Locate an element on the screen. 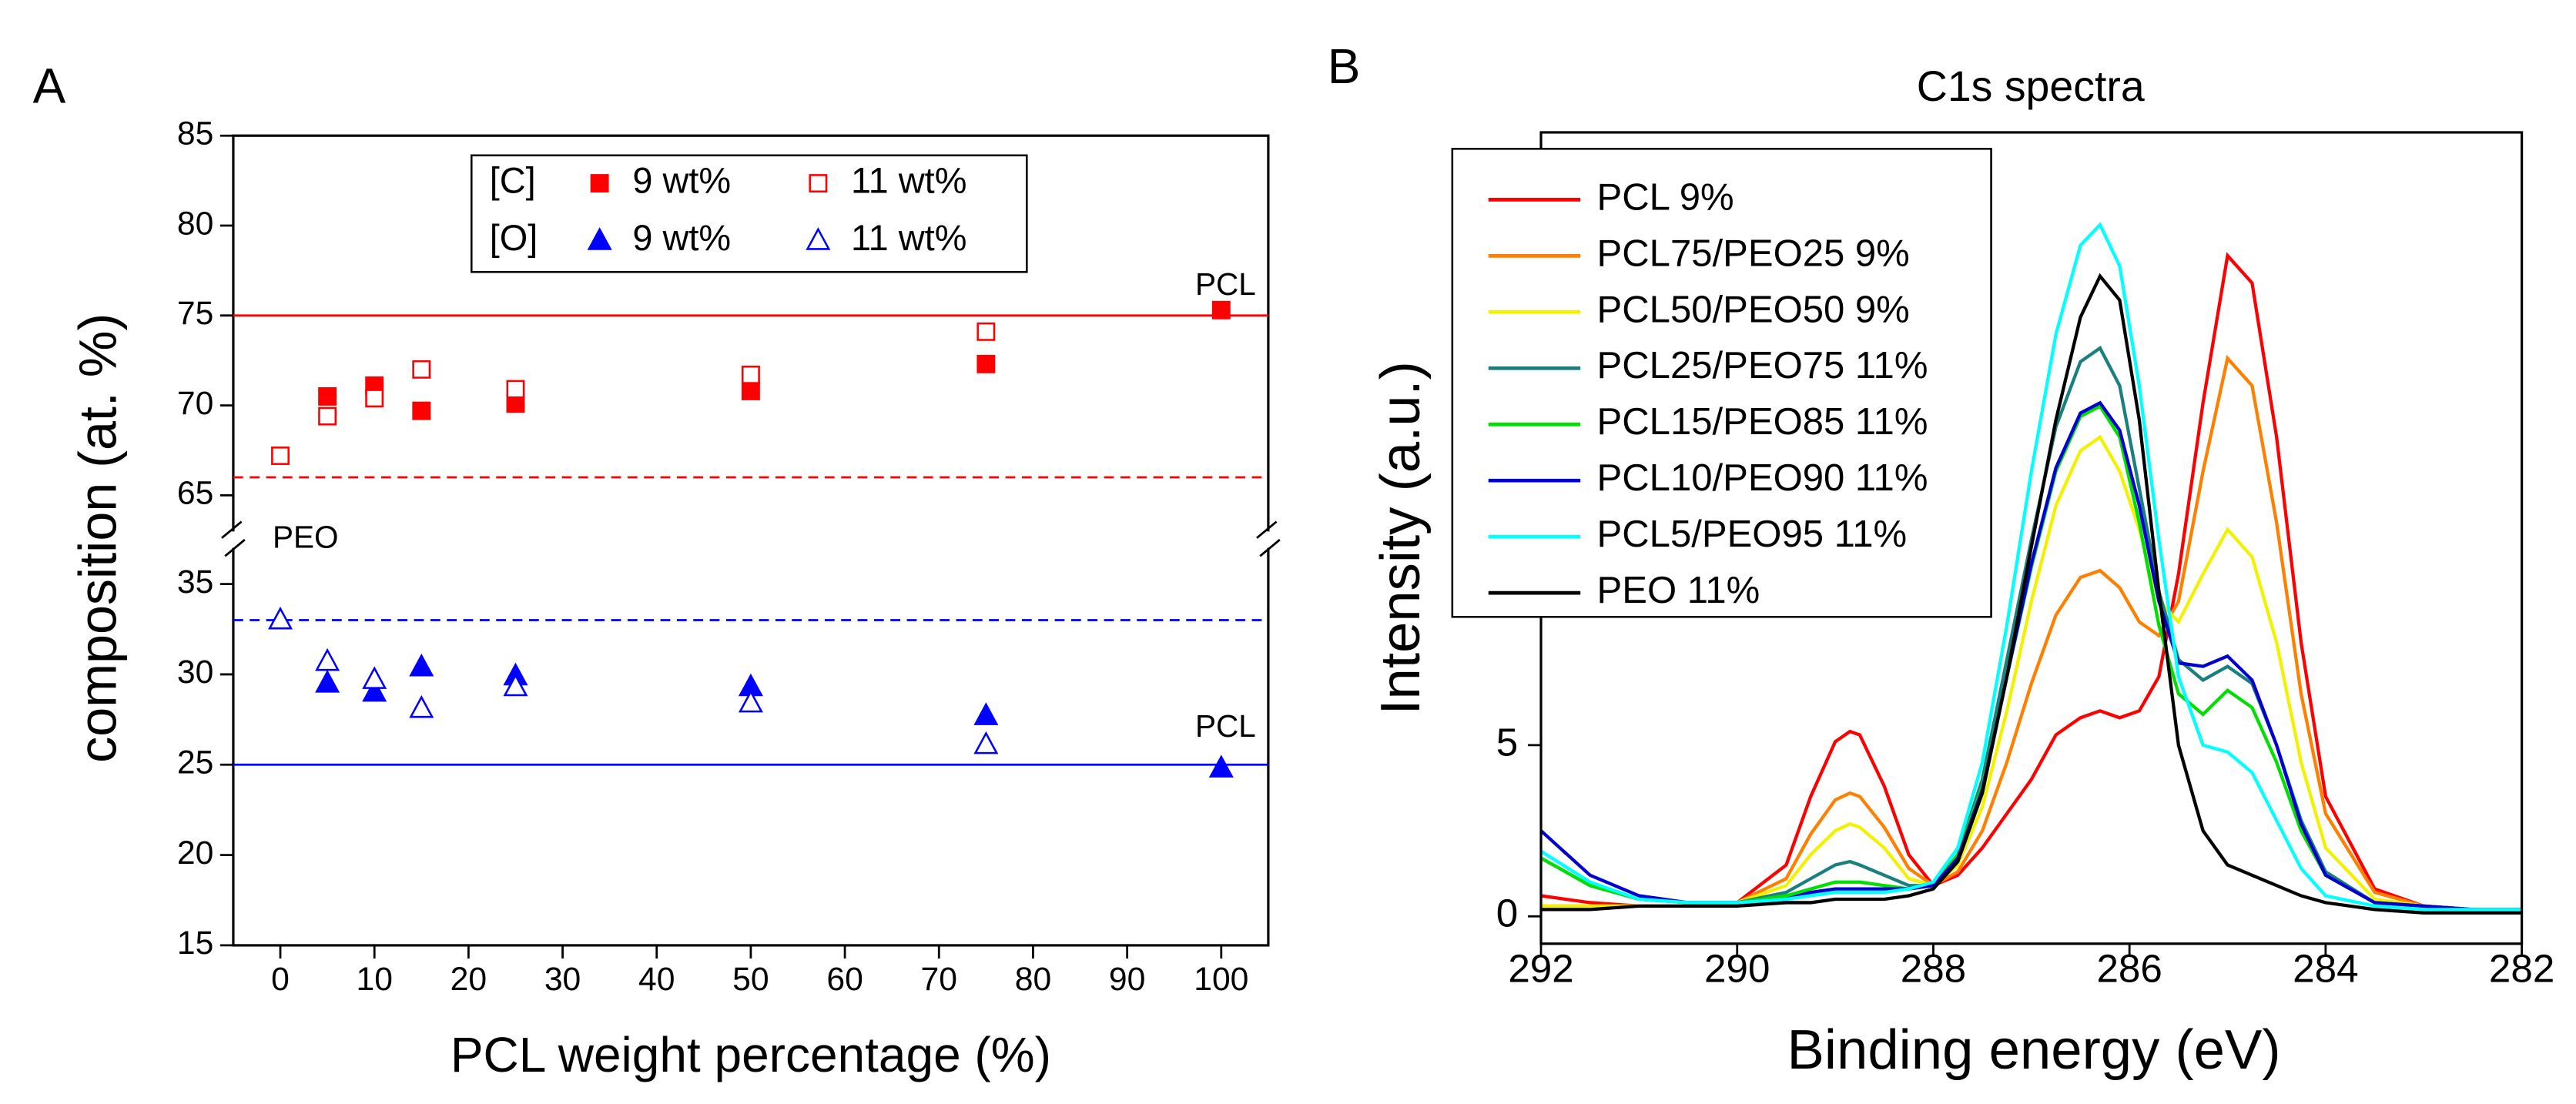 This screenshot has width=2576, height=1104. x-tick-label: 60 is located at coordinates (844, 980).